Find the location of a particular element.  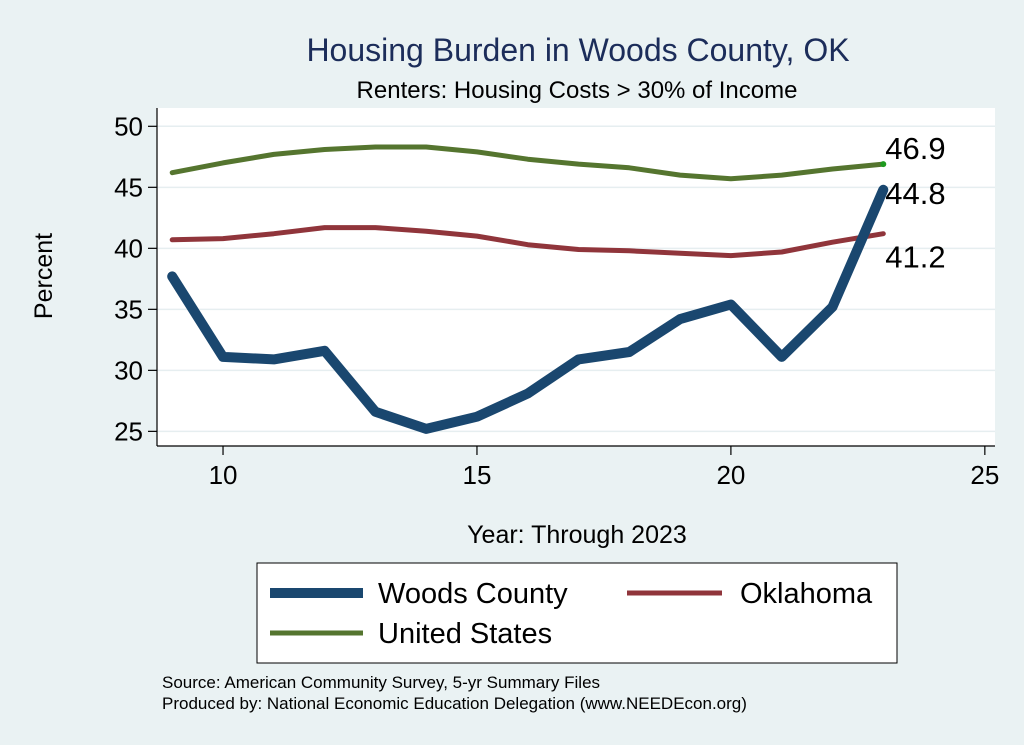

x-tick-labels: 10 15 20 25 is located at coordinates (604, 475).